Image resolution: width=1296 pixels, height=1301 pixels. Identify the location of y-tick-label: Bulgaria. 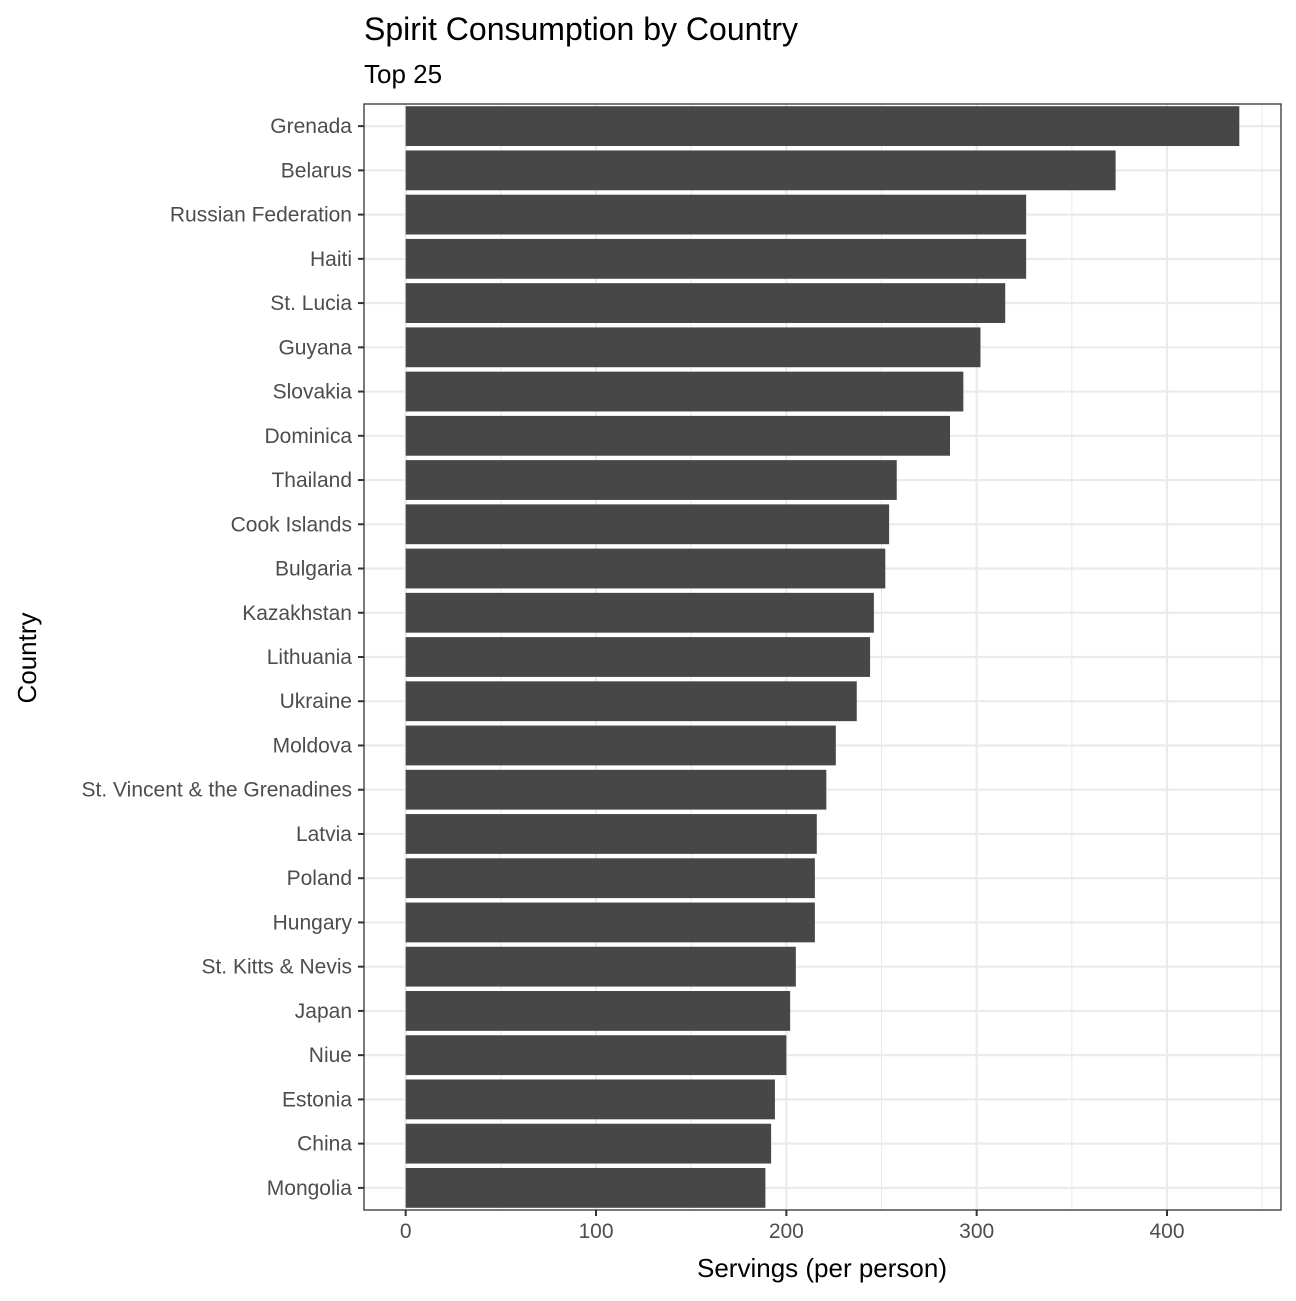
(313, 569).